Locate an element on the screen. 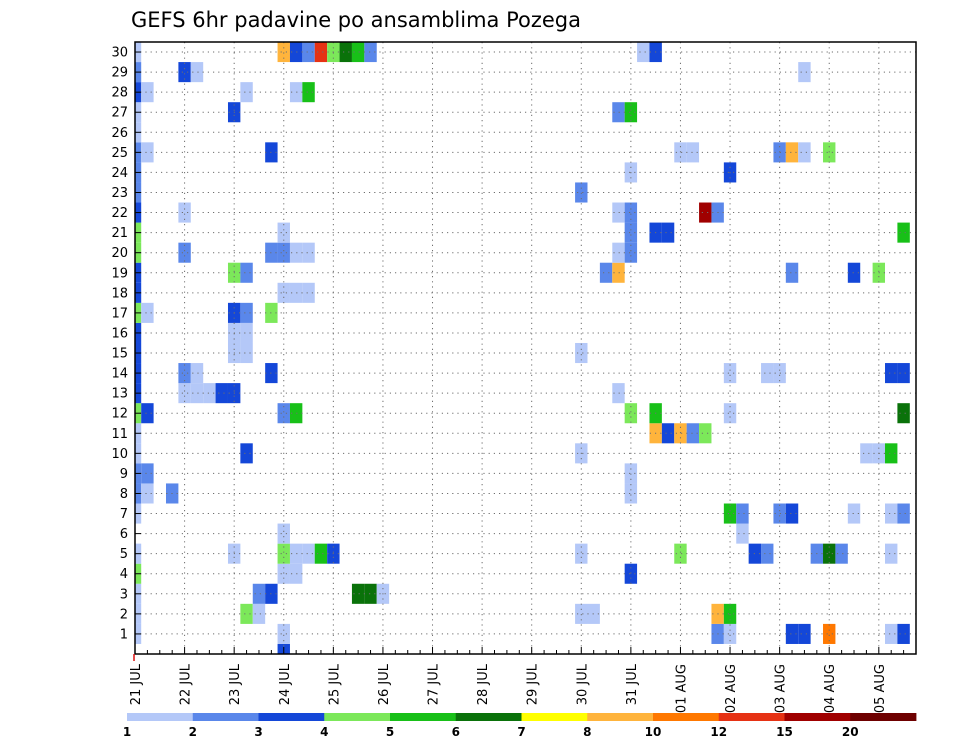 This screenshot has width=960, height=742. x-tick-label: 21 JUL is located at coordinates (136, 684).